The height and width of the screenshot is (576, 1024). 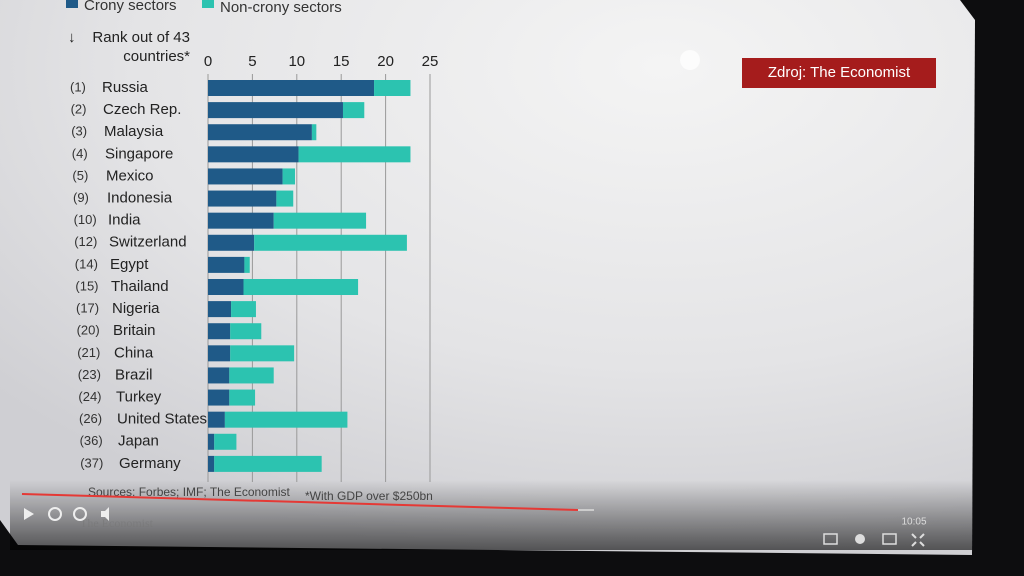 I want to click on rank-label: (1), so click(x=78, y=86).